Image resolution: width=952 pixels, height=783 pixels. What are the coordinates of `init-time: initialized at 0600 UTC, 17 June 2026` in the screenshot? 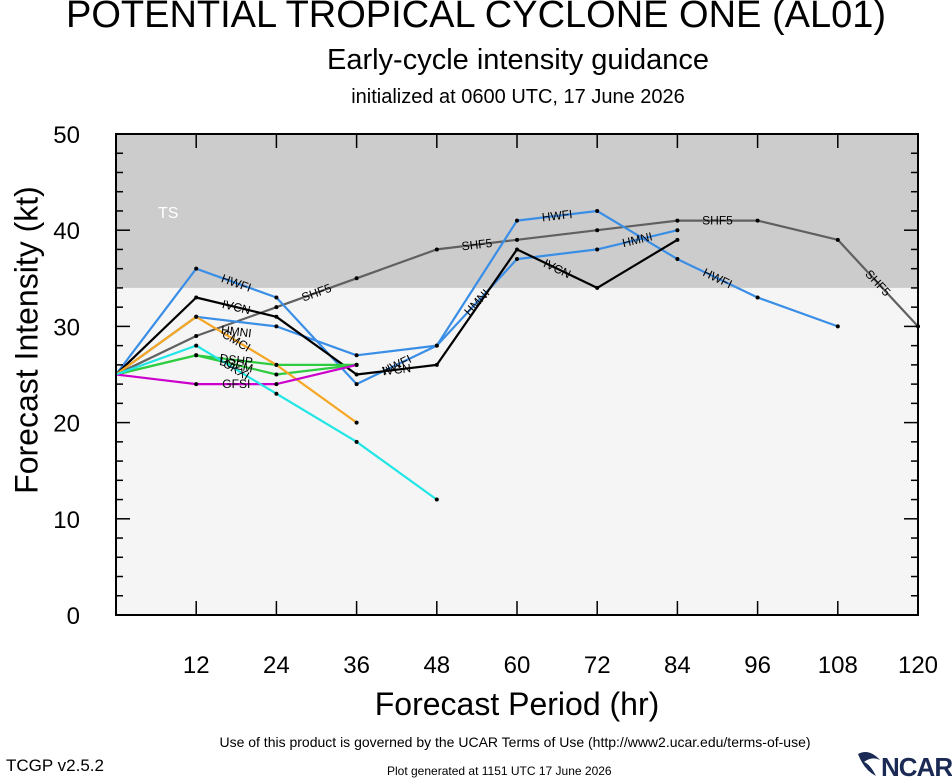 It's located at (518, 97).